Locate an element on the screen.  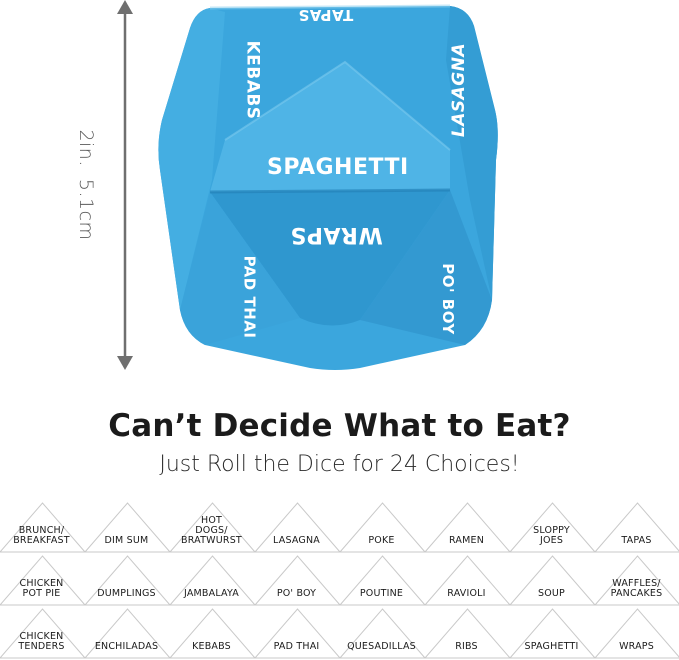
choice-label-line: LASAGNA is located at coordinates (296, 540).